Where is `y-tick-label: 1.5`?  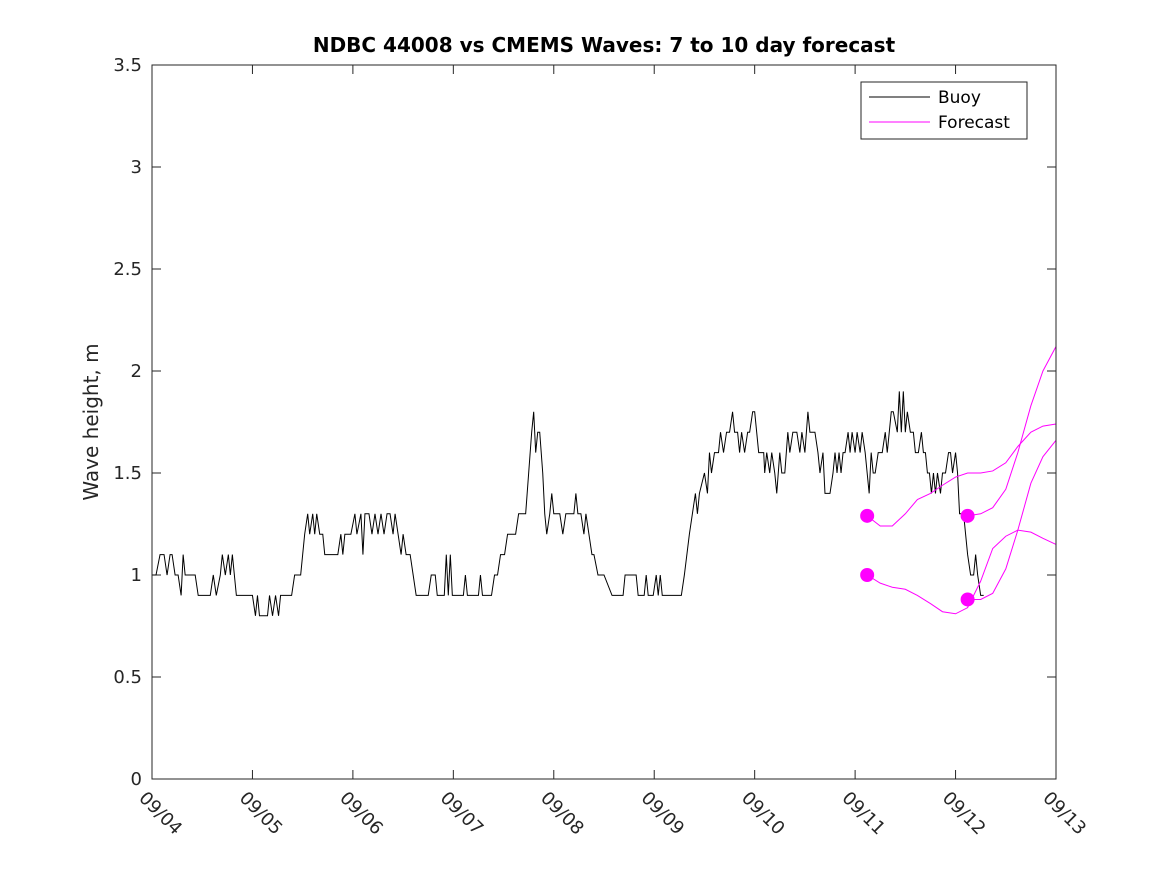 y-tick-label: 1.5 is located at coordinates (127, 473).